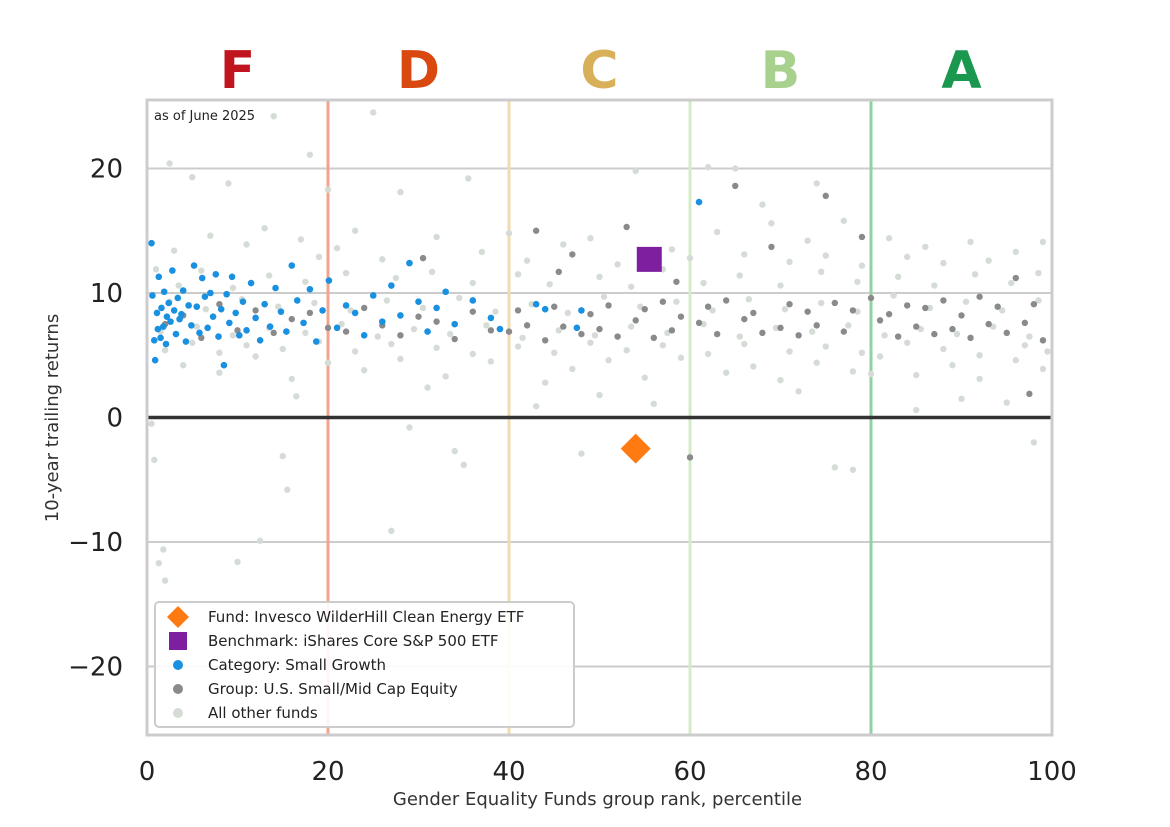 This screenshot has width=1170, height=827. Describe the element at coordinates (297, 665) in the screenshot. I see `legend-label: Category: Small Growth` at that location.